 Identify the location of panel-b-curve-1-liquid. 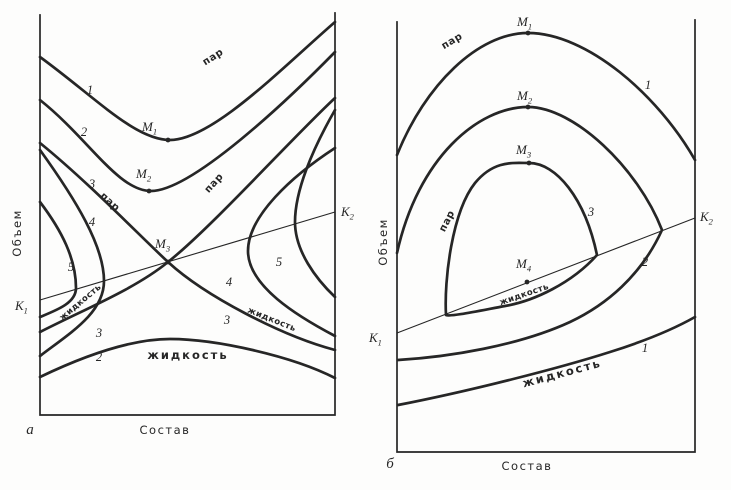
(546, 361).